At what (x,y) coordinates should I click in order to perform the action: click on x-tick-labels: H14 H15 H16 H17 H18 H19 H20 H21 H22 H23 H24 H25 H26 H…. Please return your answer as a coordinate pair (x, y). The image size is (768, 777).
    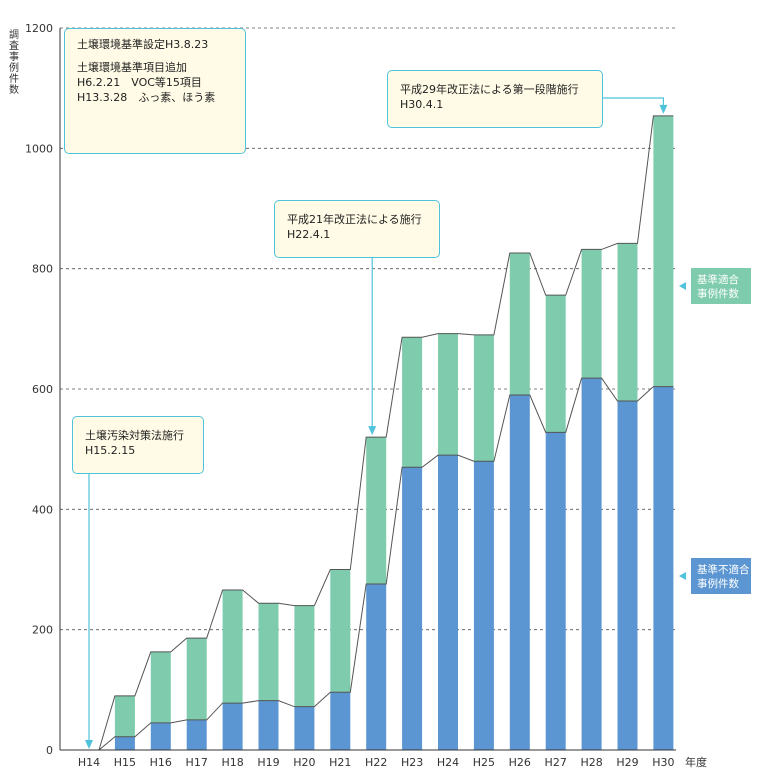
    Looking at the image, I should click on (376, 762).